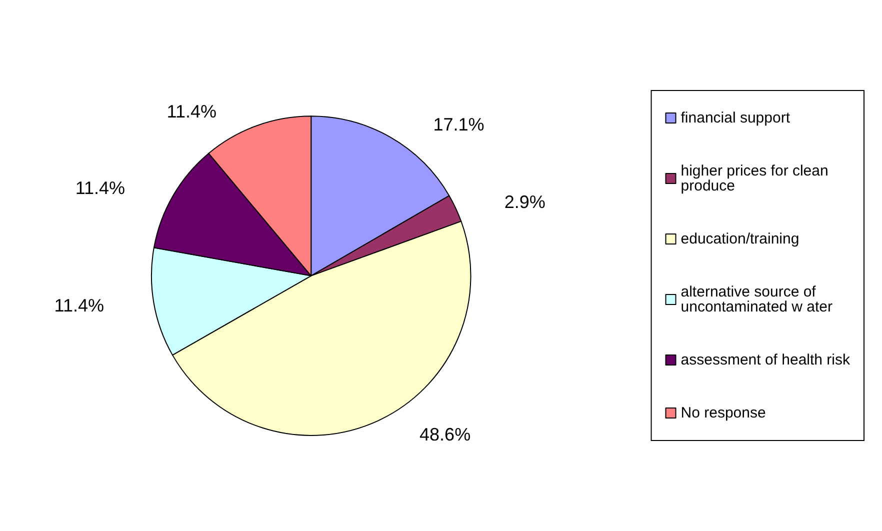 This screenshot has width=882, height=531. What do you see at coordinates (723, 413) in the screenshot?
I see `legend-label: No response` at bounding box center [723, 413].